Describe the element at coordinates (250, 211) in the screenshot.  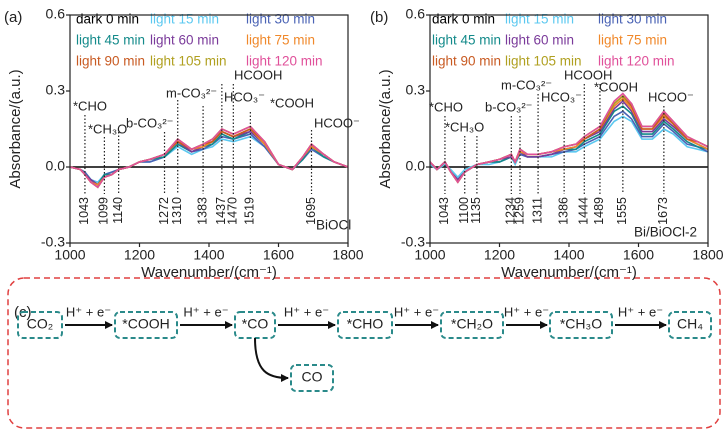
I see `peak-label: 1519` at that location.